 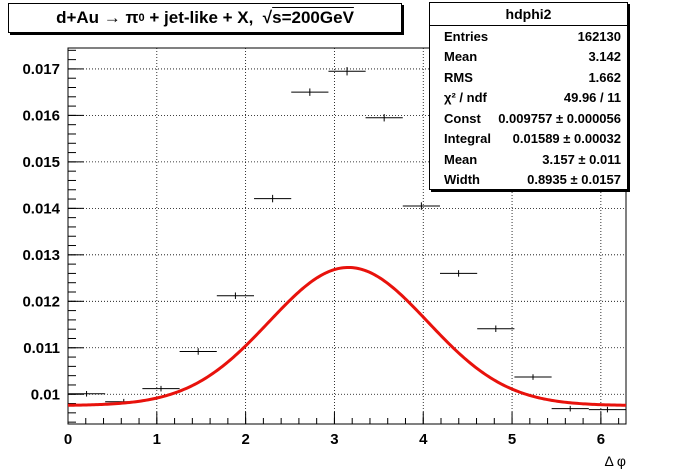 What do you see at coordinates (313, 17) in the screenshot?
I see `title-energy: s=200GeV` at bounding box center [313, 17].